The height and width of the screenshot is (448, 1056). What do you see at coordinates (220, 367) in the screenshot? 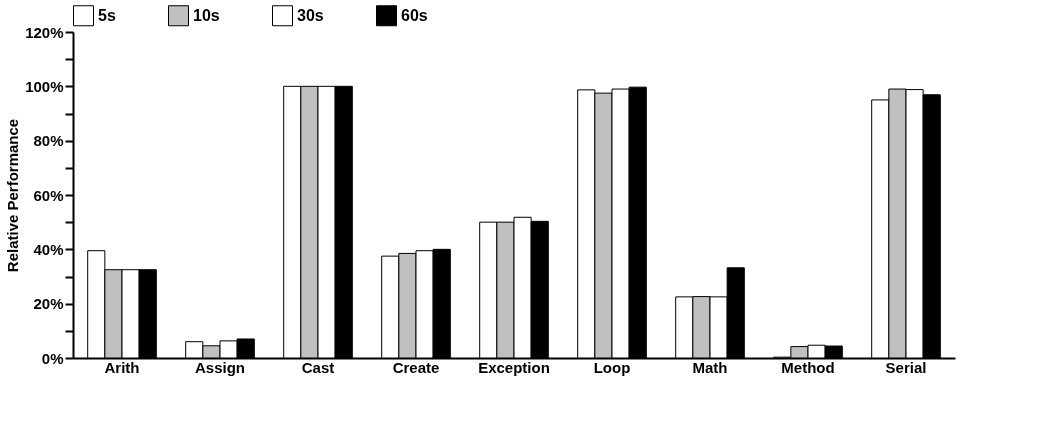
I see `x-tick-label: Assign` at bounding box center [220, 367].